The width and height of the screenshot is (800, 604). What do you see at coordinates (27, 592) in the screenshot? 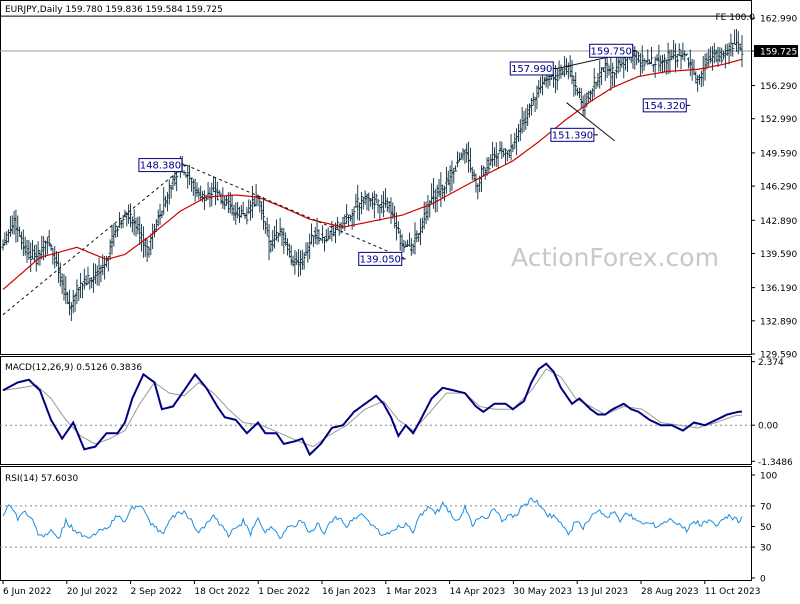
I see `x-tick-label: 6 Jun 2022` at bounding box center [27, 592].